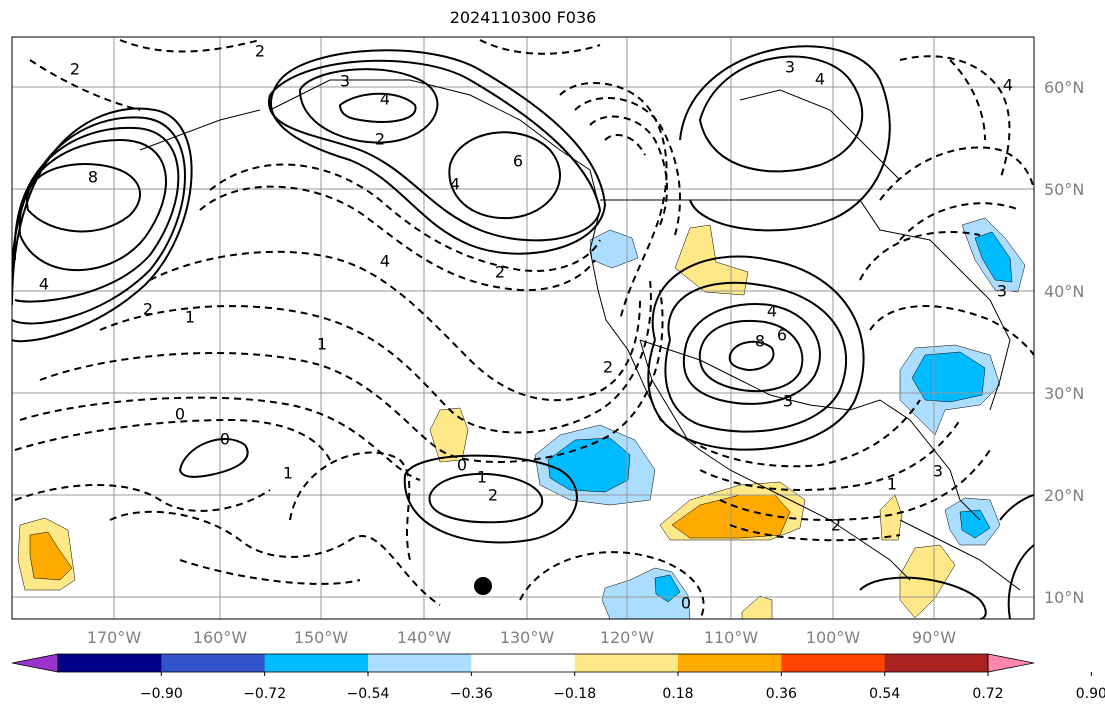  What do you see at coordinates (527, 637) in the screenshot?
I see `longitude-label: 130°W` at bounding box center [527, 637].